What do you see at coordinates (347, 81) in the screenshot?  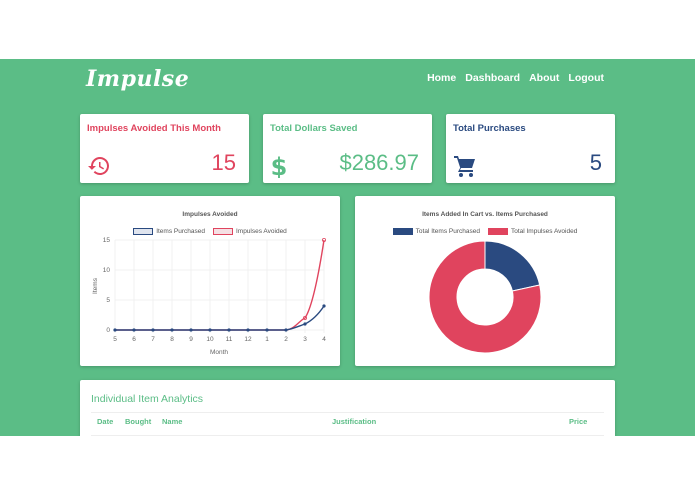 I see `navbar: Impulse Home Dashboard About Logout` at bounding box center [347, 81].